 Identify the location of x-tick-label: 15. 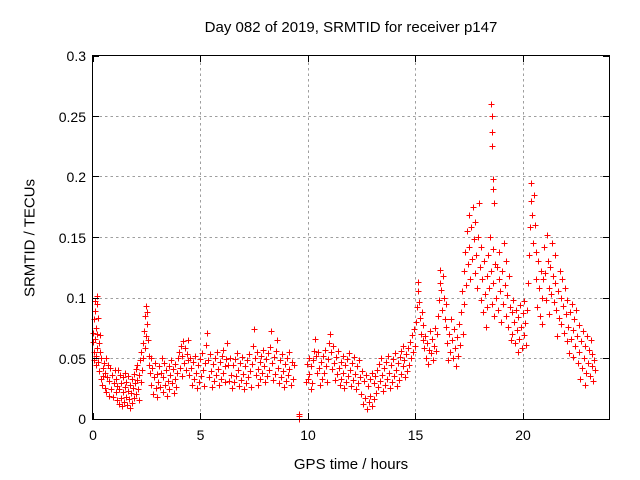
(415, 435).